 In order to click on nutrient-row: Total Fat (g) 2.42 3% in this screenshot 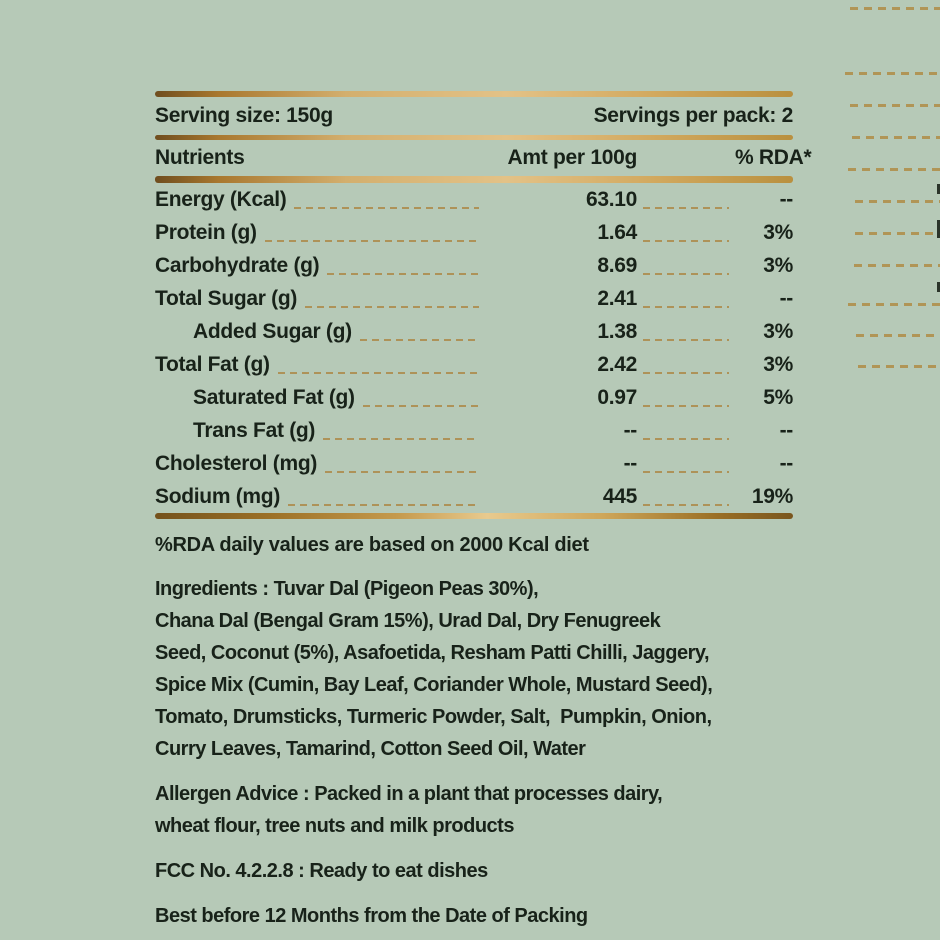, I will do `click(474, 364)`.